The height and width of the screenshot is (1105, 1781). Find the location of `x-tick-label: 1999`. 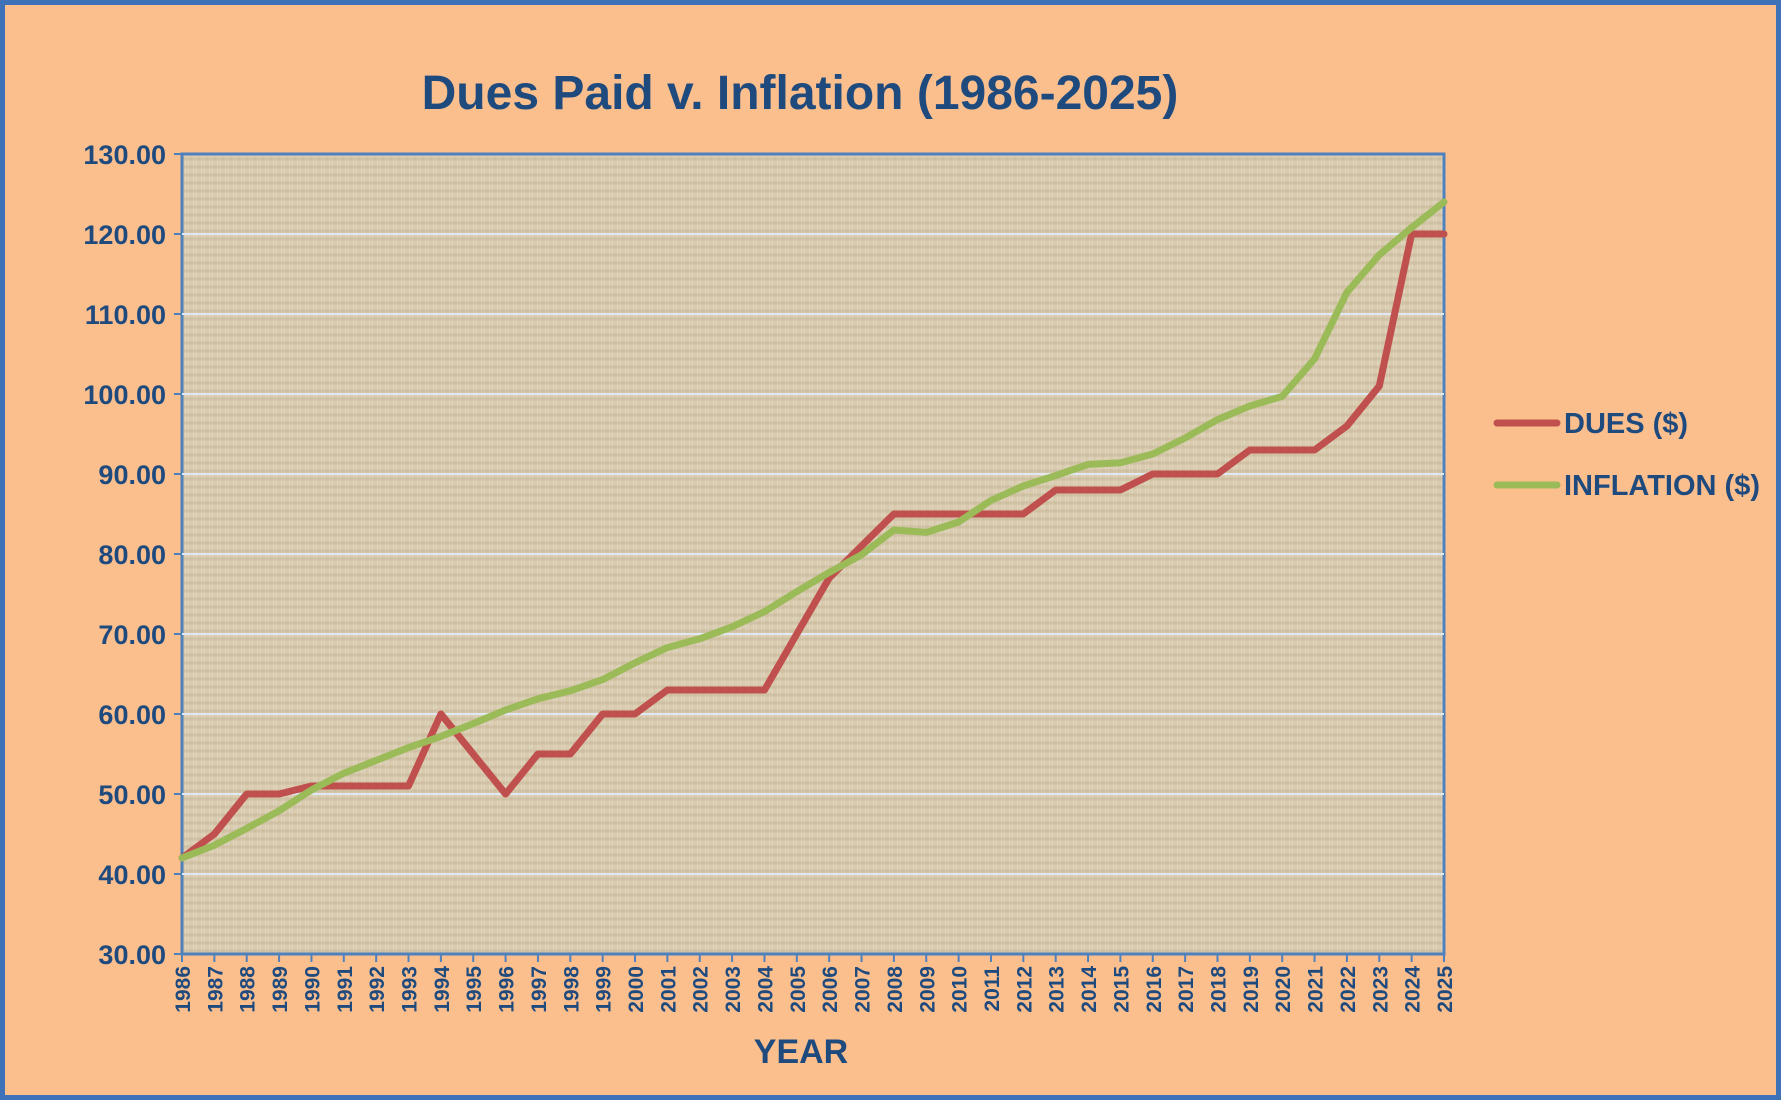

x-tick-label: 1999 is located at coordinates (604, 989).